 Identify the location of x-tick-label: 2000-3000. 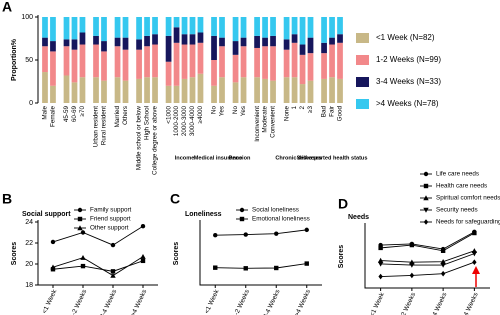
(184, 121).